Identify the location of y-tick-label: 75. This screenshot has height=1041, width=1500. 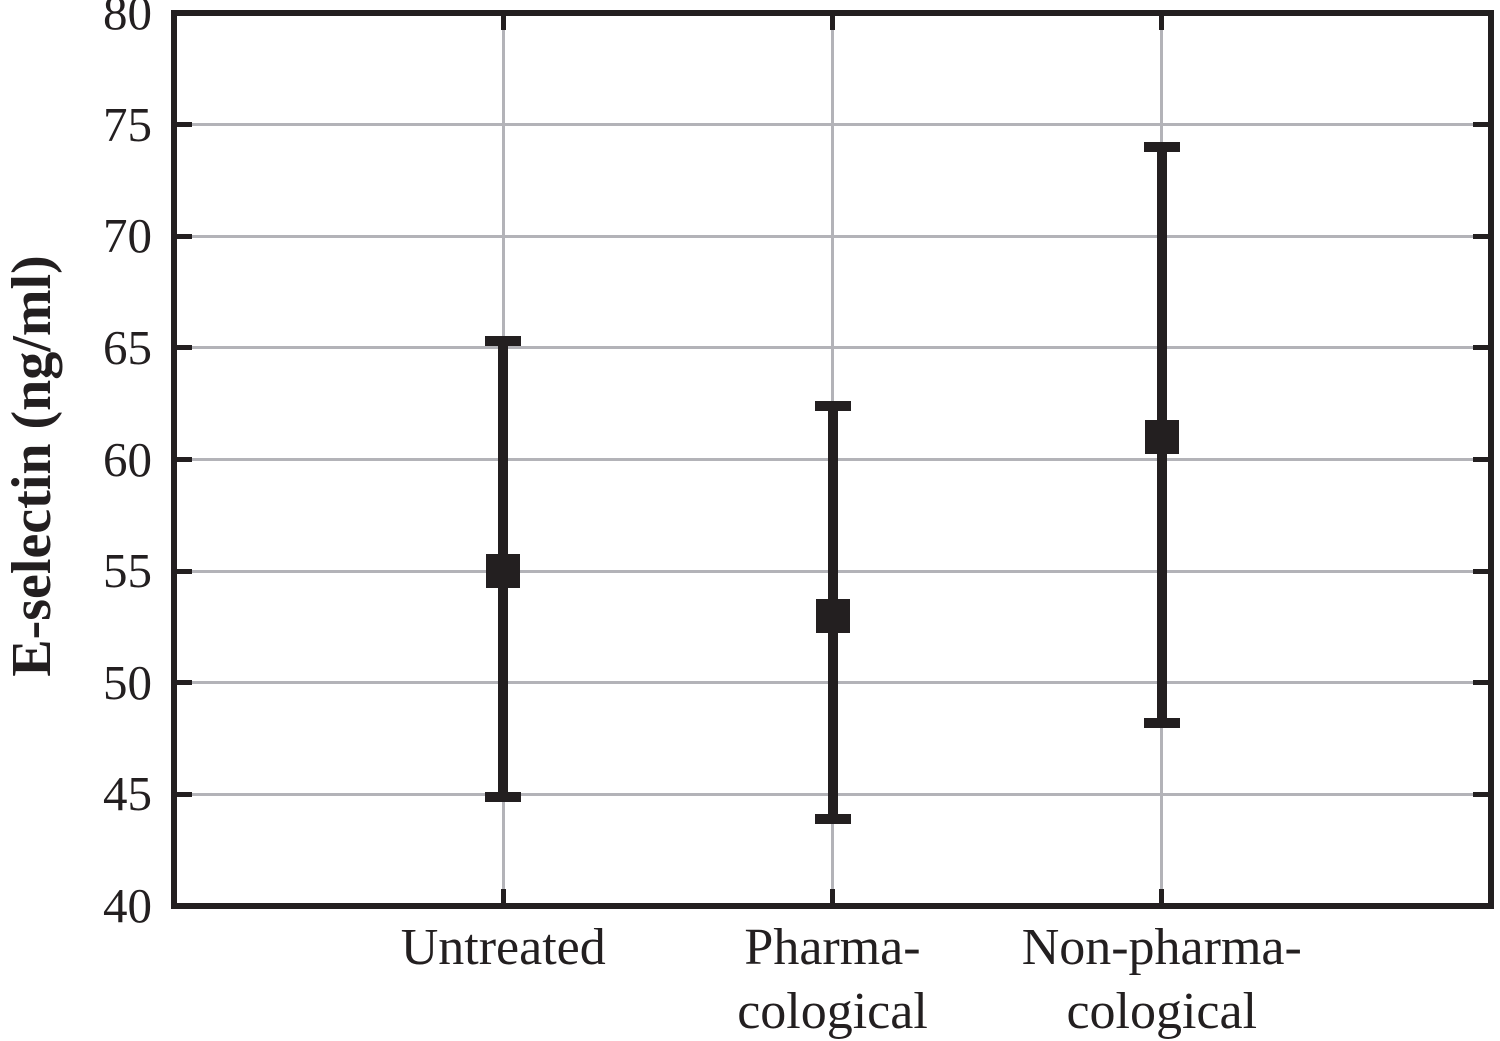
(127, 124).